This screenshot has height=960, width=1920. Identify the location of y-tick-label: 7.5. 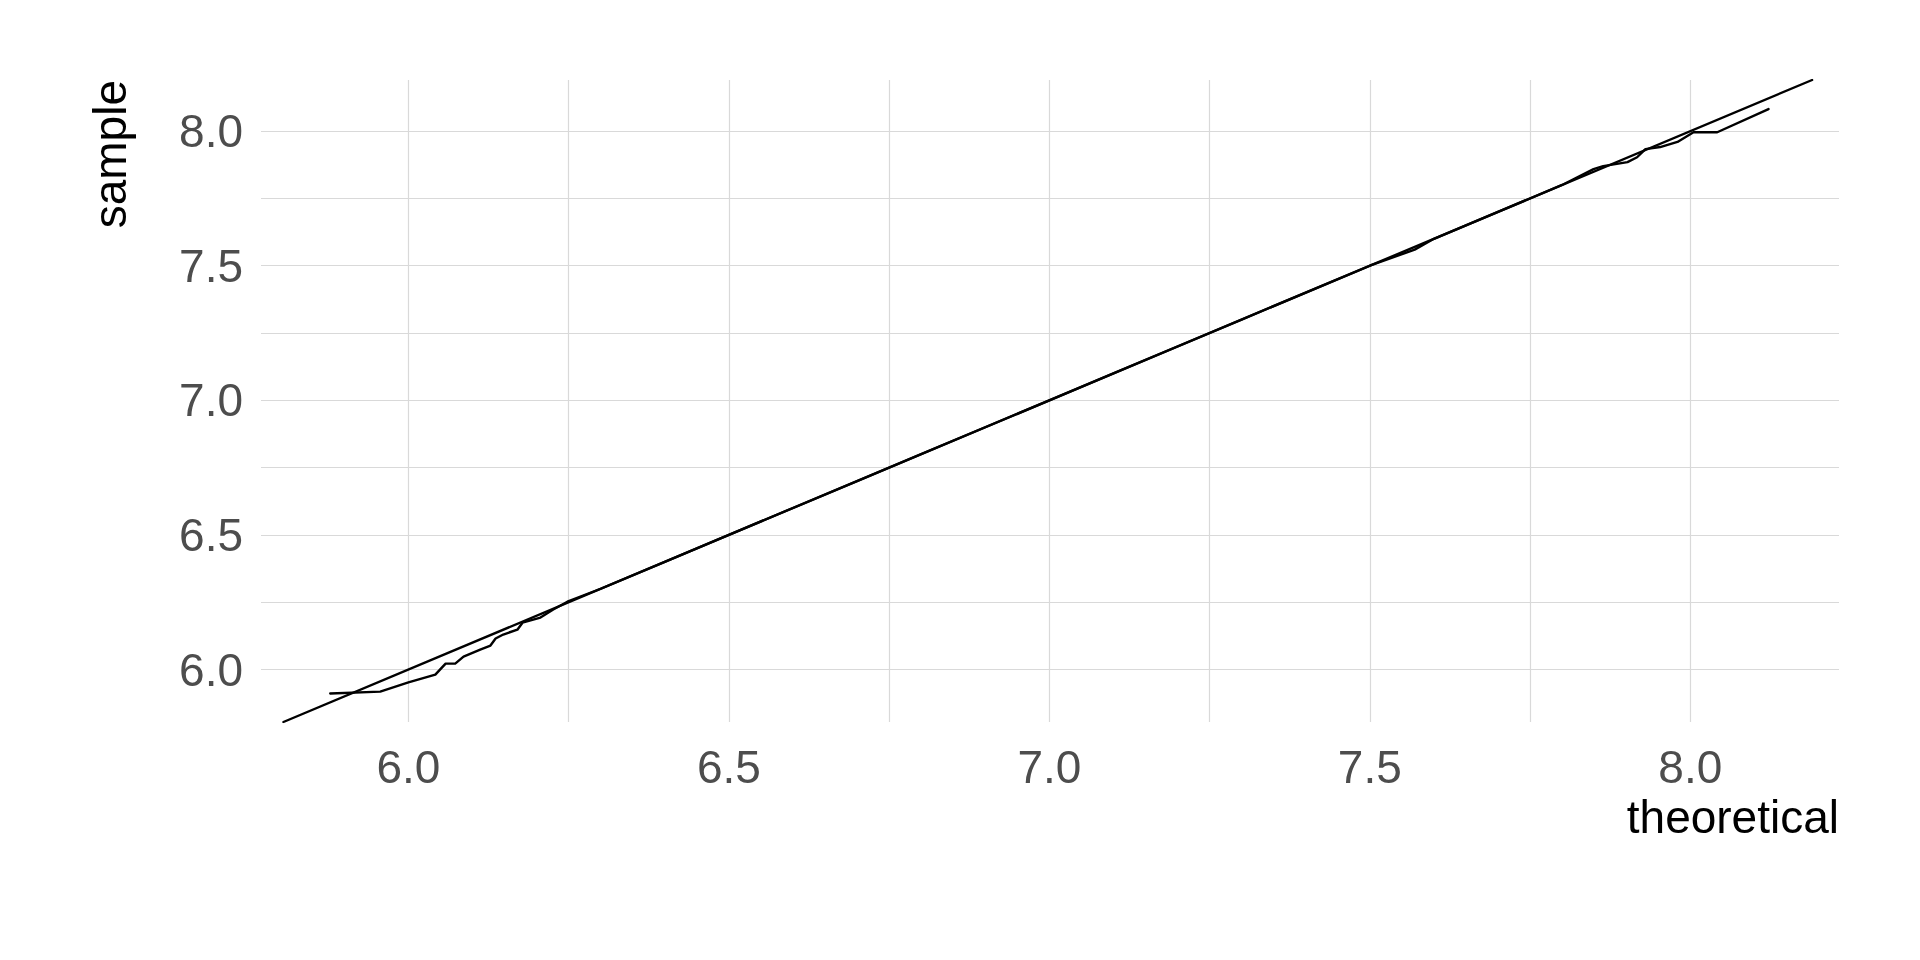
(211, 265).